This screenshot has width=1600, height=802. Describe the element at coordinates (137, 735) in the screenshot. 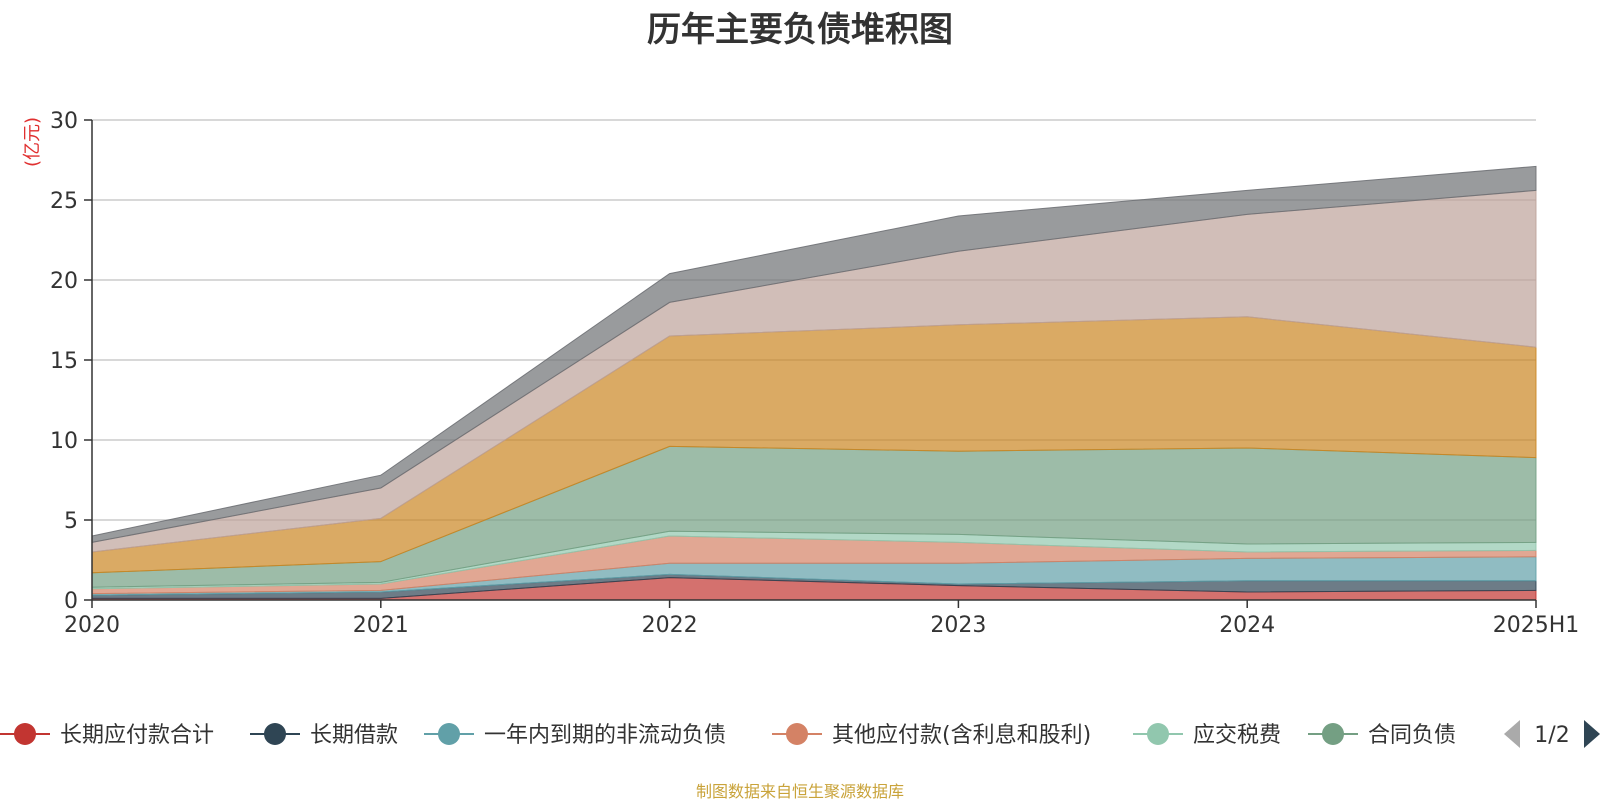

I see `legend-label: 长期应付款合计` at that location.